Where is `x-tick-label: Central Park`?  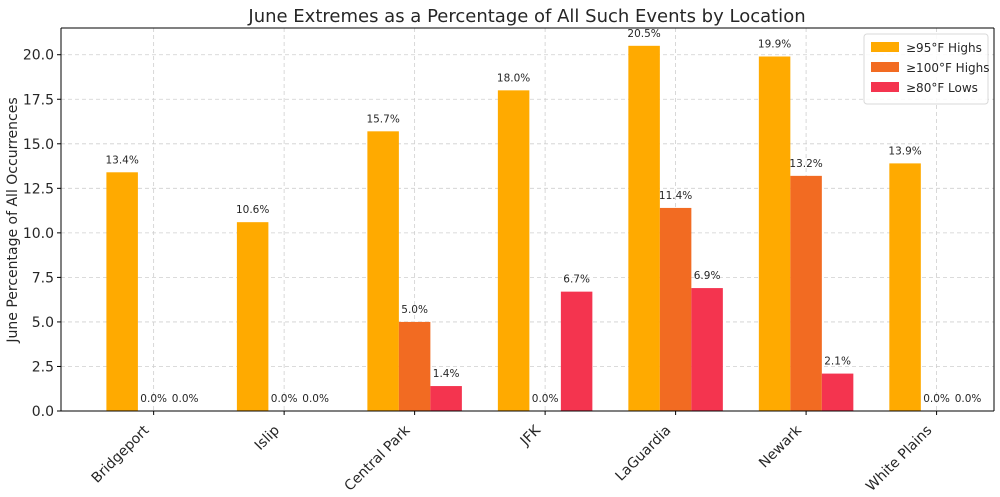 x-tick-label: Central Park is located at coordinates (378, 457).